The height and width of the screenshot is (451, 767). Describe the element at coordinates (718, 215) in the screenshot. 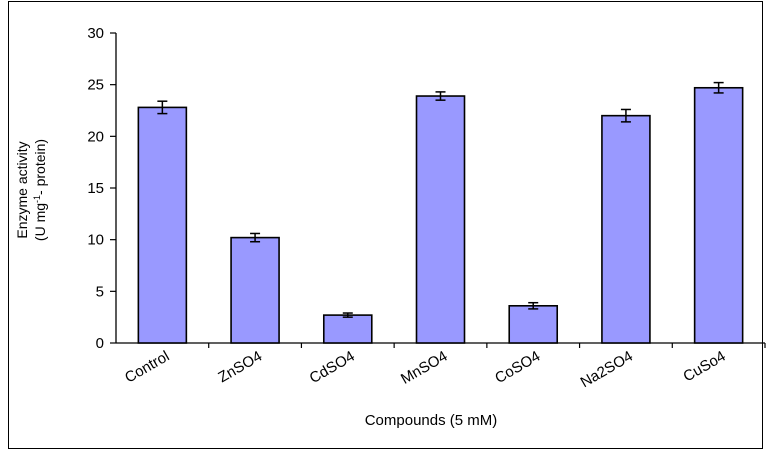

I see `bar-cuso4` at that location.